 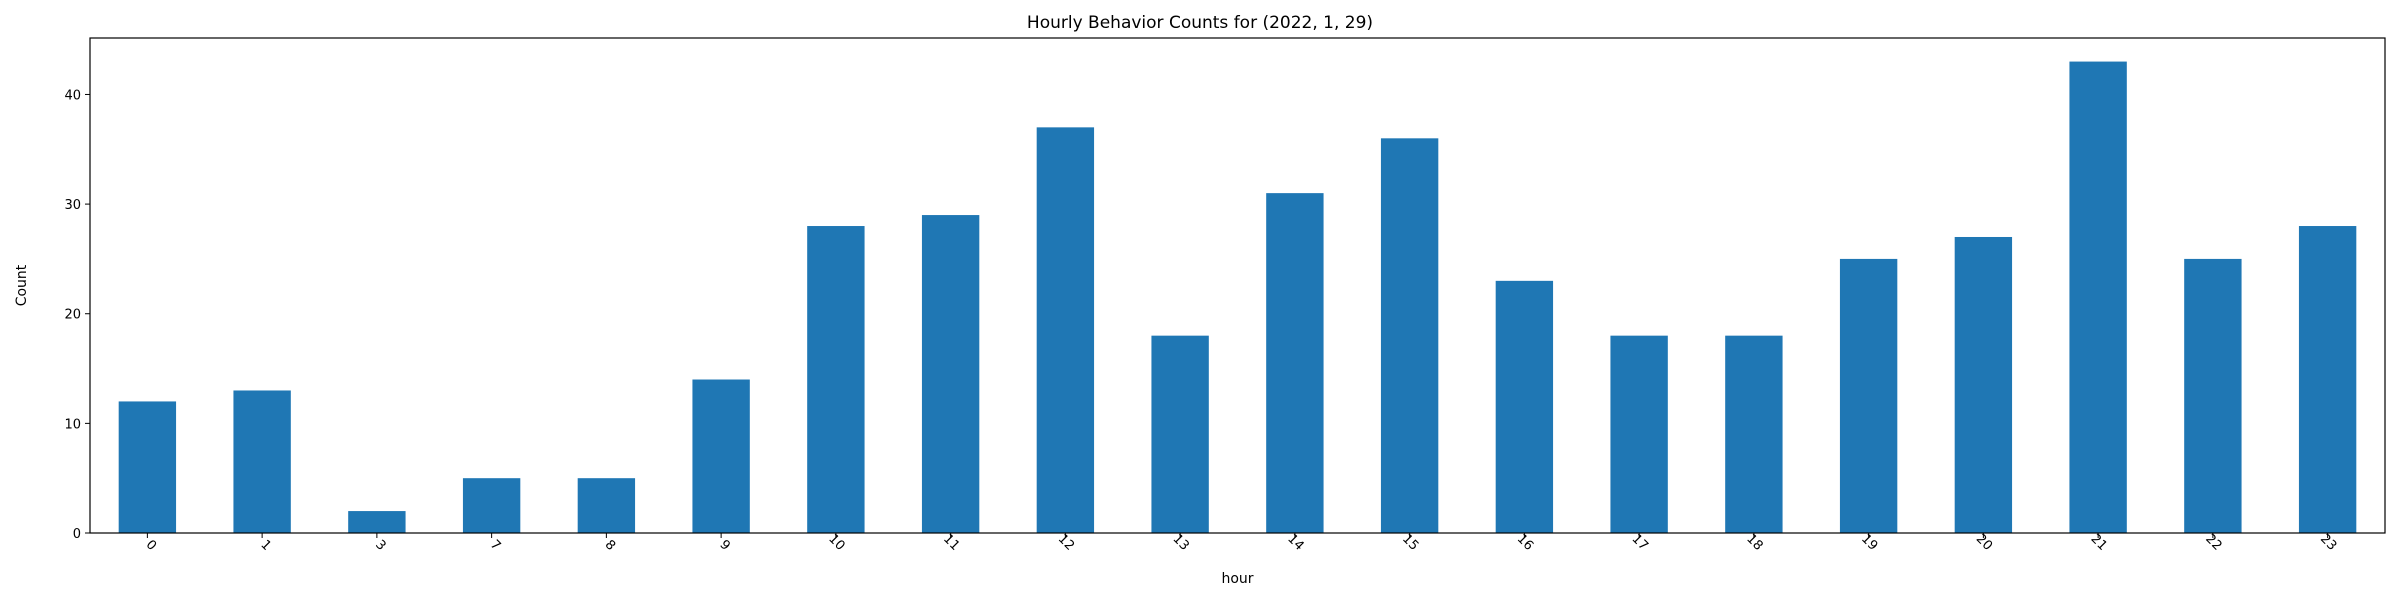 I want to click on x-axis-label: hour, so click(x=1237, y=579).